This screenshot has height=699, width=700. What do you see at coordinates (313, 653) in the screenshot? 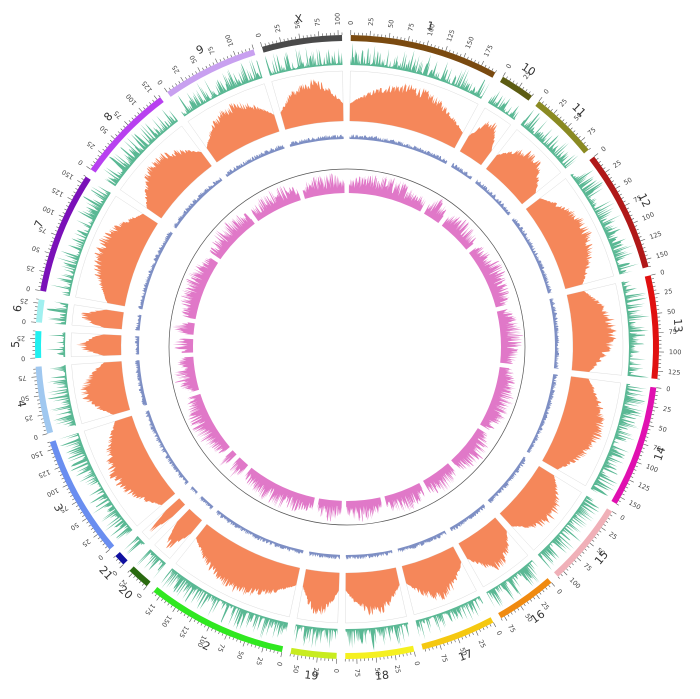
I see `chromosome-19-band` at bounding box center [313, 653].